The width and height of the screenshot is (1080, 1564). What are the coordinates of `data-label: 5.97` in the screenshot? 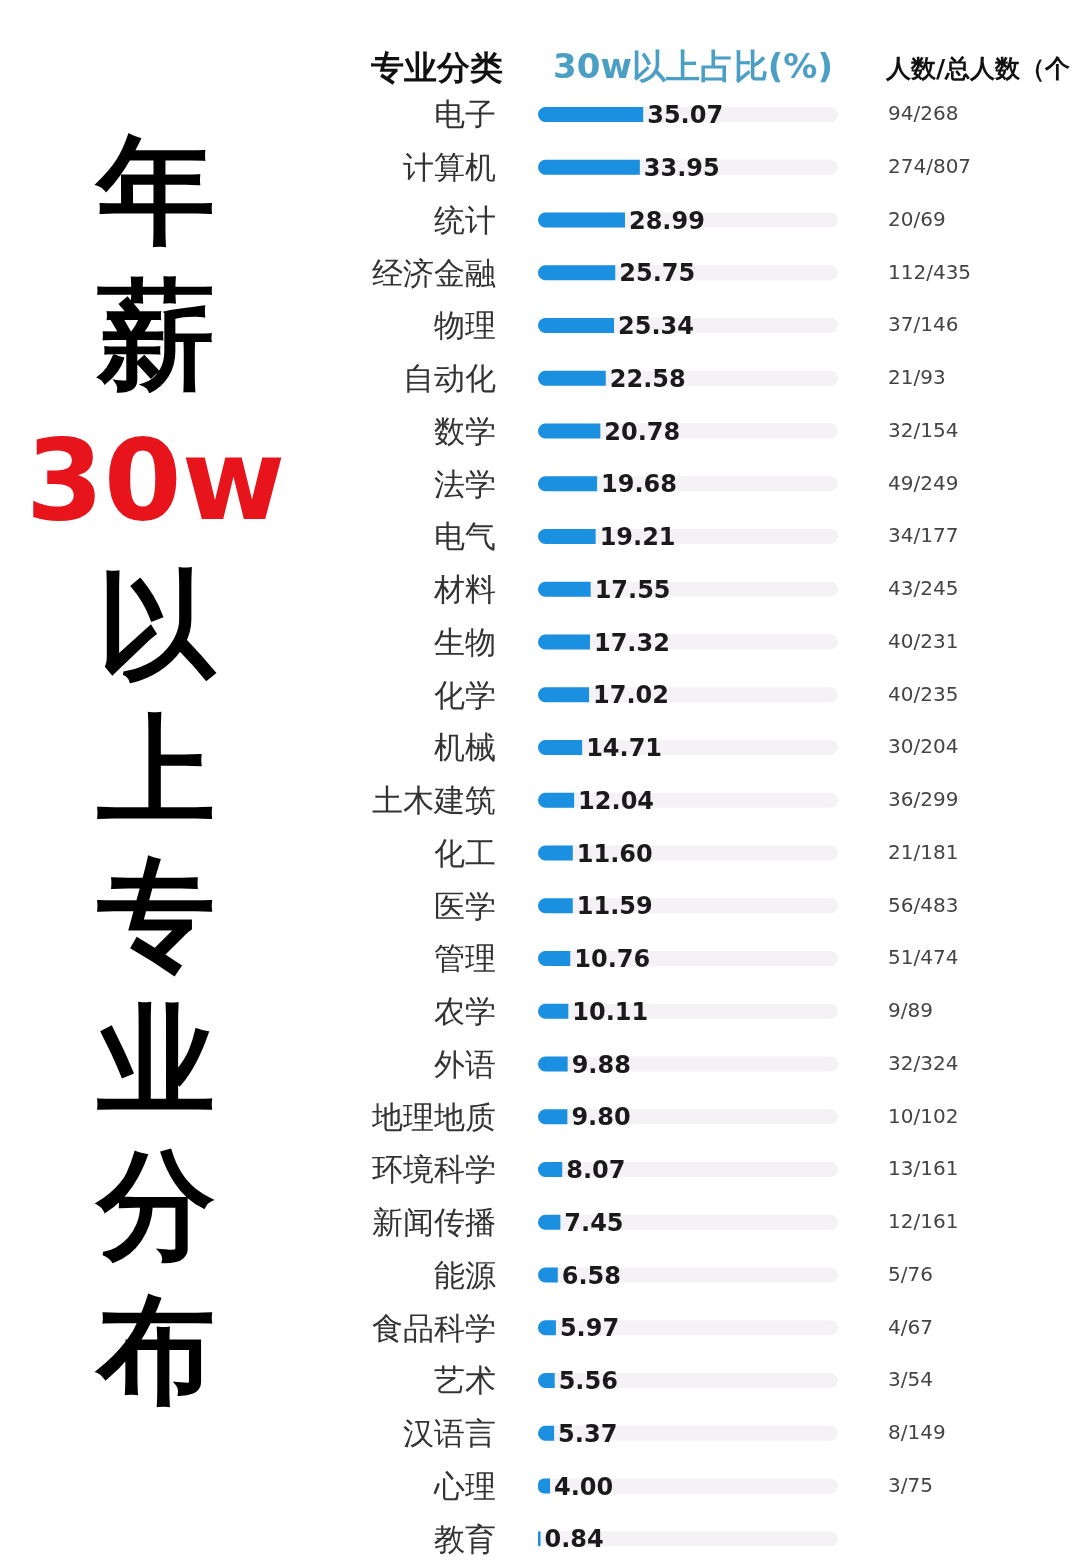 It's located at (589, 1328).